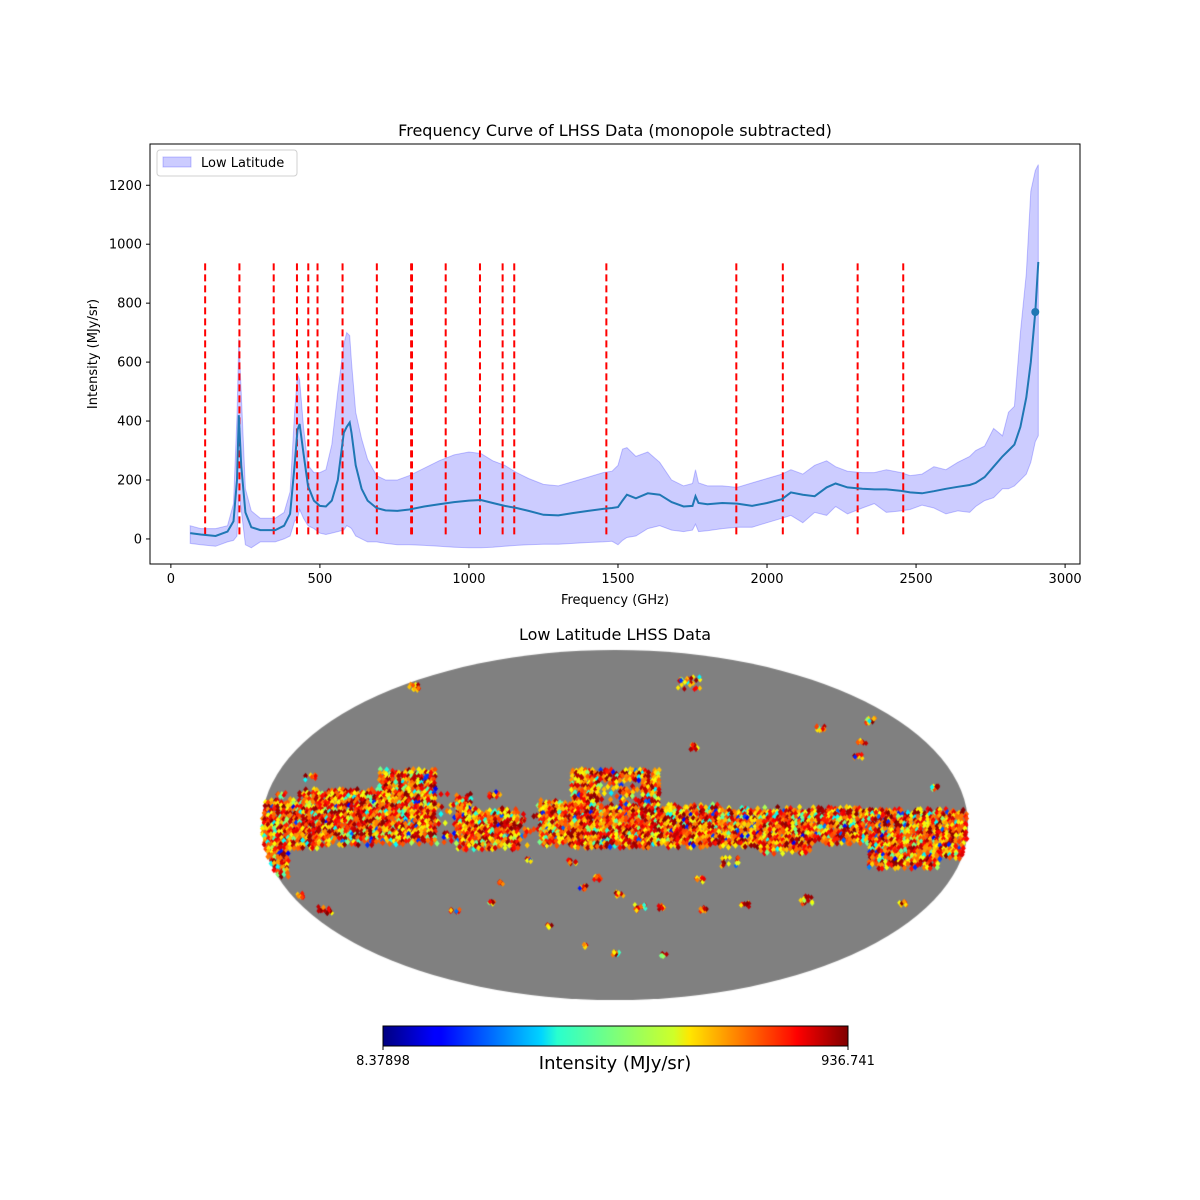 This screenshot has width=1200, height=1200. I want to click on colorbar-min-label: 8.37898, so click(383, 1061).